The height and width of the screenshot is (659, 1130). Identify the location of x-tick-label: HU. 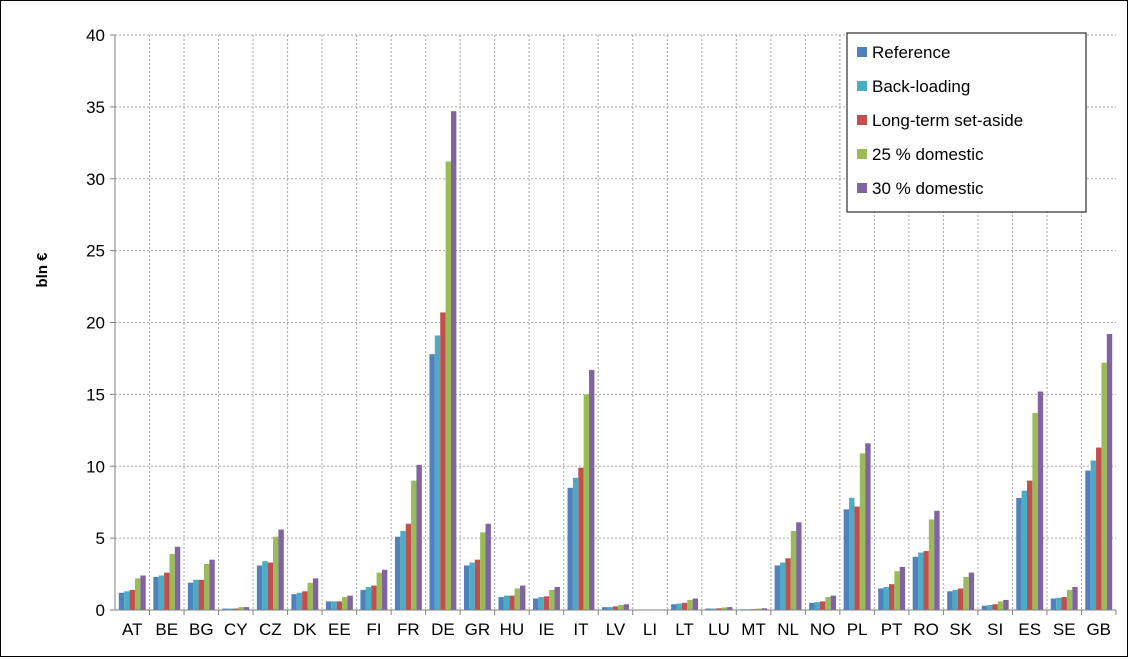
(512, 629).